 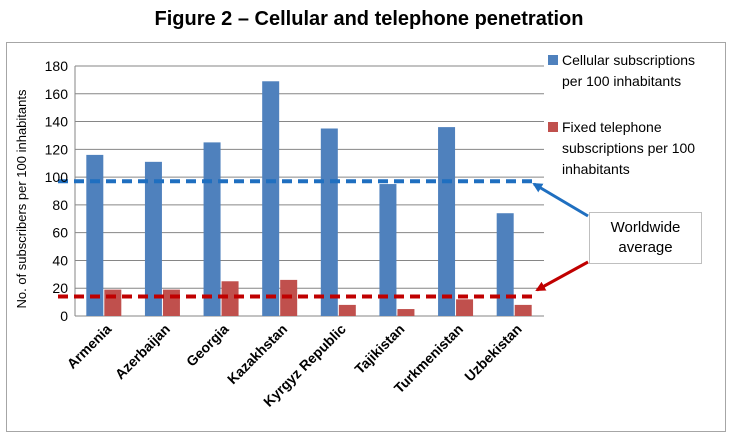 I want to click on annotation-arrow-fixed, so click(x=562, y=276).